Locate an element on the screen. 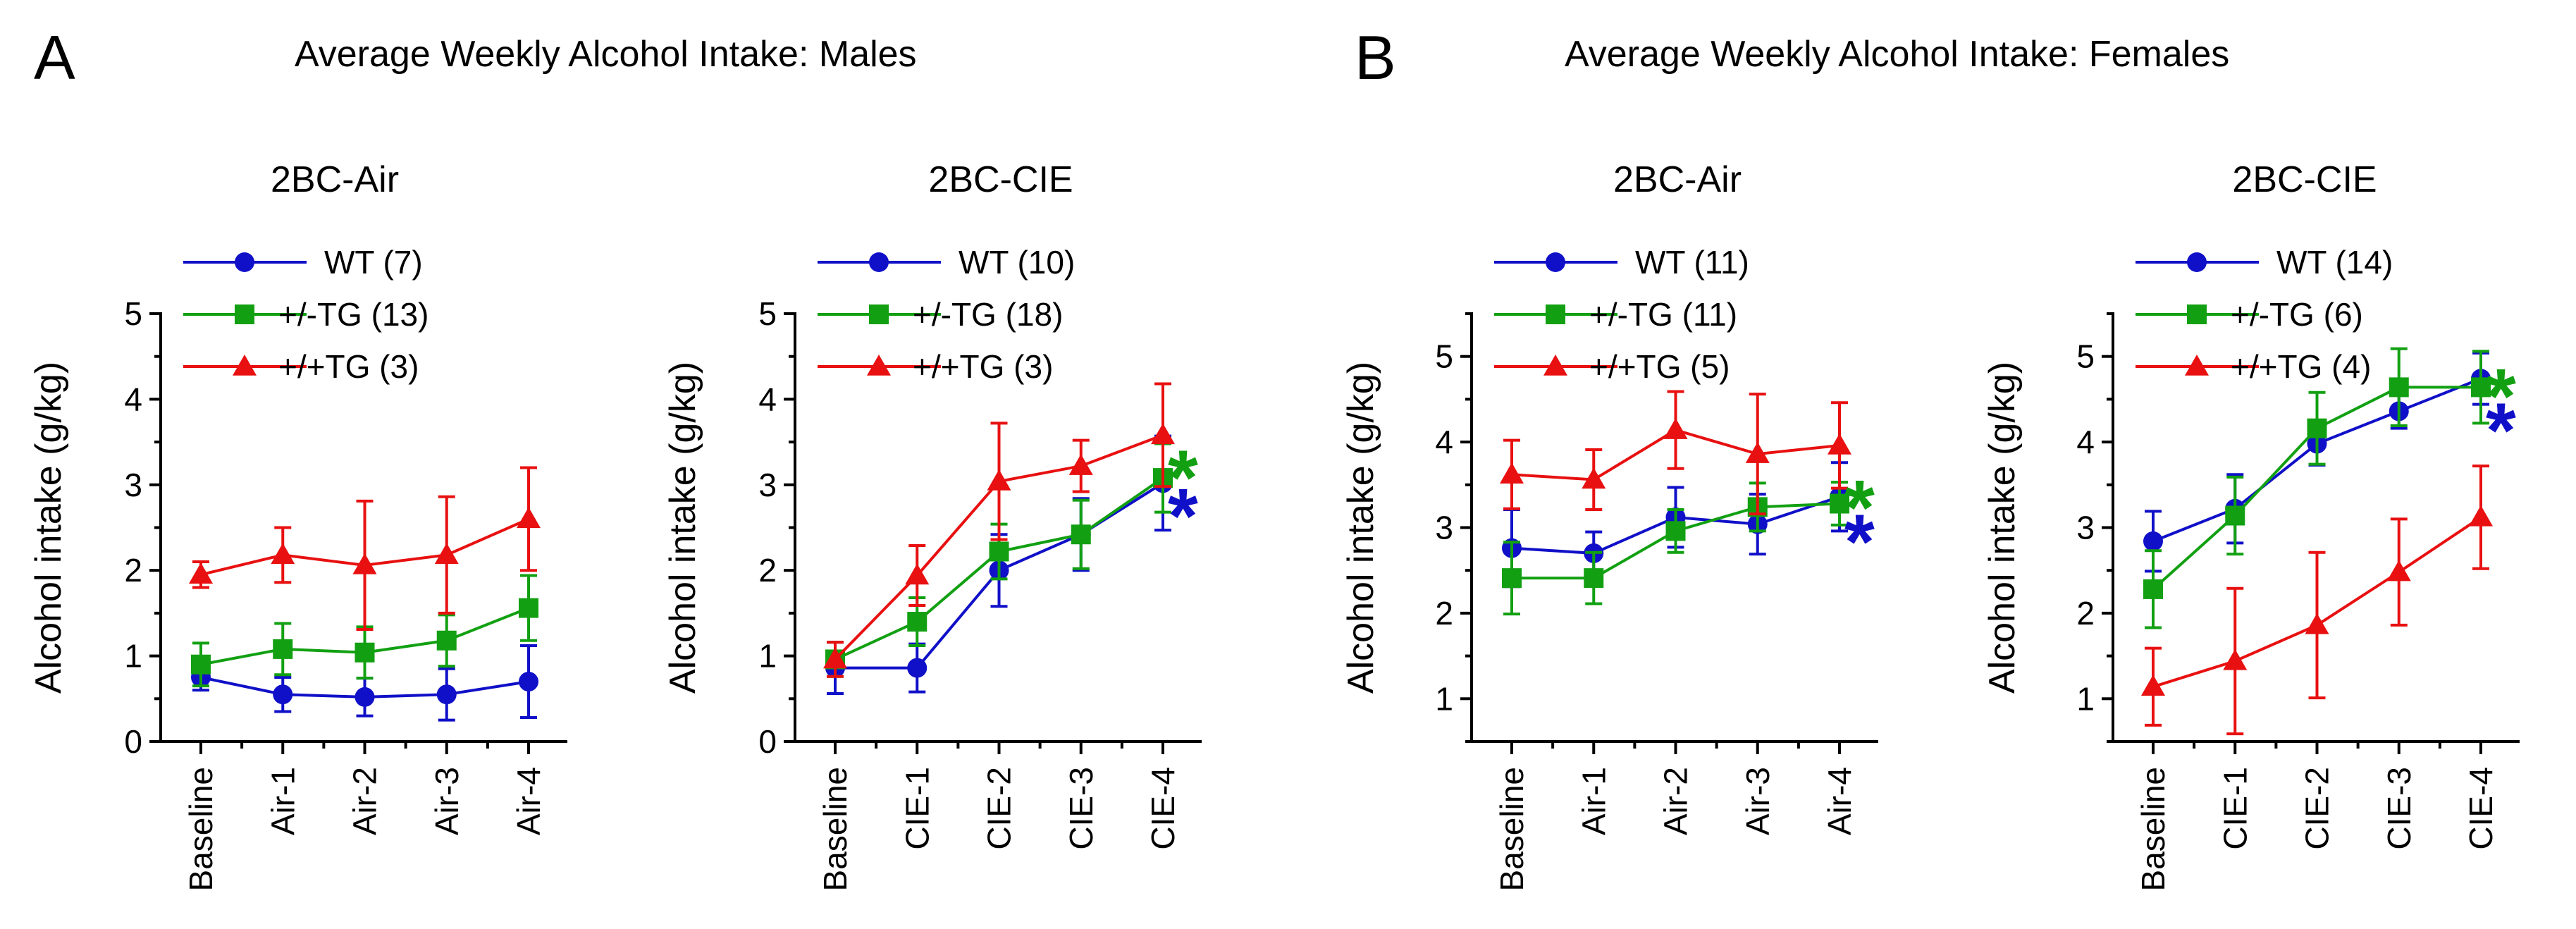 Image resolution: width=2576 pixels, height=929 pixels. y-tick-label: 0 is located at coordinates (133, 741).